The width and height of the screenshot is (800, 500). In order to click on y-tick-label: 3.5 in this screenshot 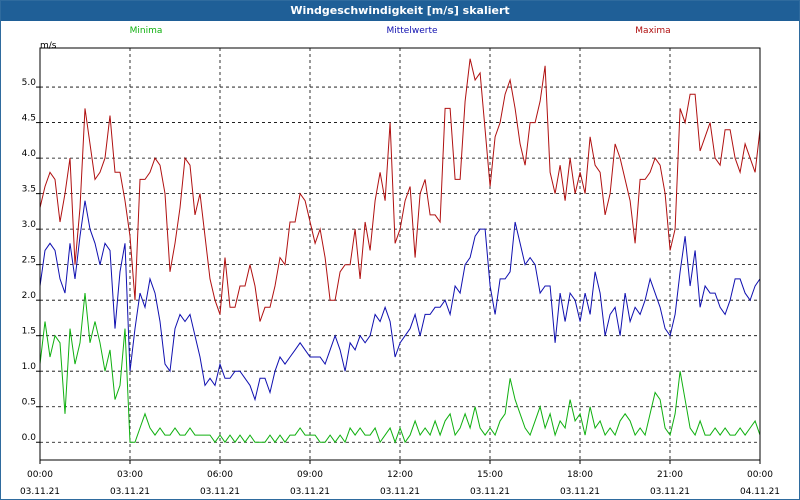, I will do `click(29, 190)`.